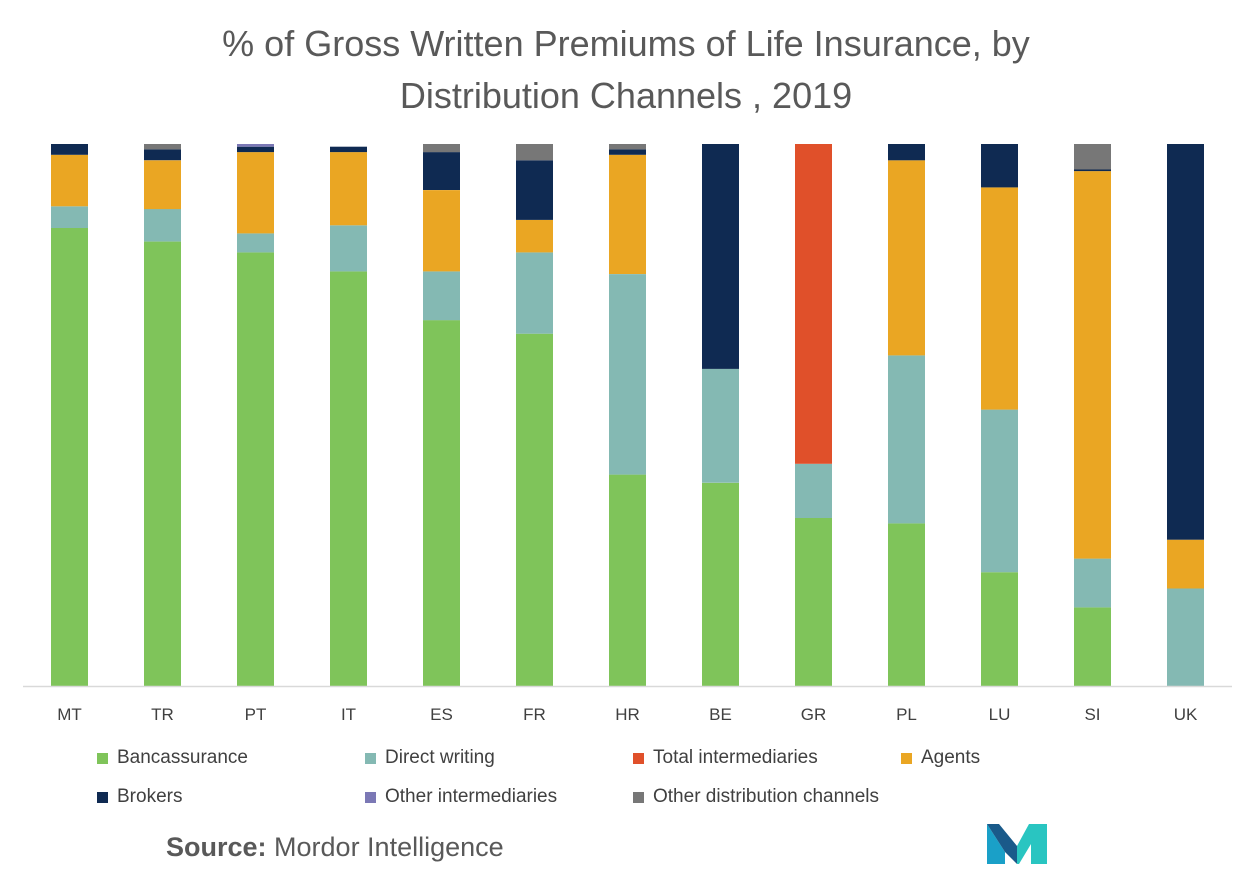 This screenshot has height=885, width=1252. I want to click on x-tick-label-uk: UK, so click(1186, 714).